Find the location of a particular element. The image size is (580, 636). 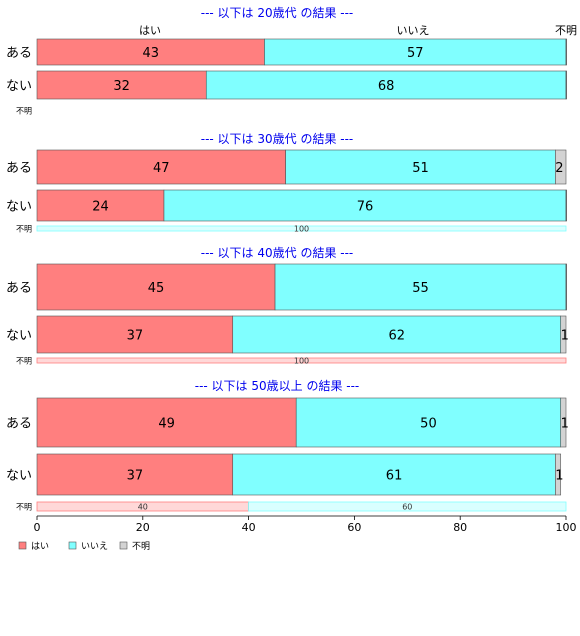

bar-value-label: 50 is located at coordinates (428, 424).